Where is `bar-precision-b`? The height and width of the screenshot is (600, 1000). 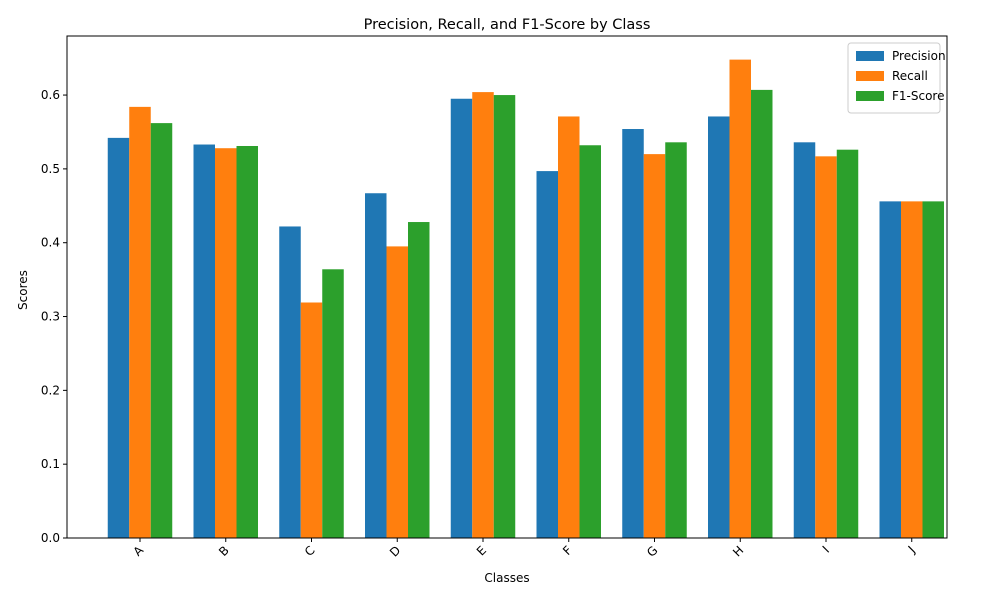
bar-precision-b is located at coordinates (204, 341).